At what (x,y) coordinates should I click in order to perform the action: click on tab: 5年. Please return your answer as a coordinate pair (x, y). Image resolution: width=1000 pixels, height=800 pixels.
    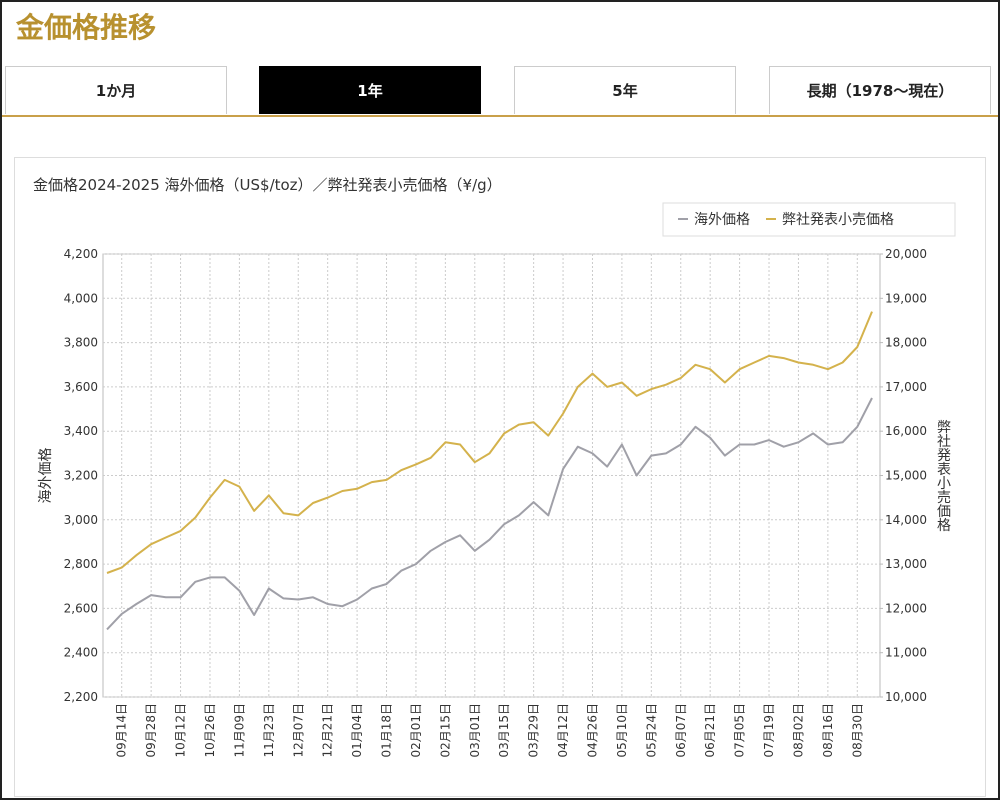
    Looking at the image, I should click on (625, 90).